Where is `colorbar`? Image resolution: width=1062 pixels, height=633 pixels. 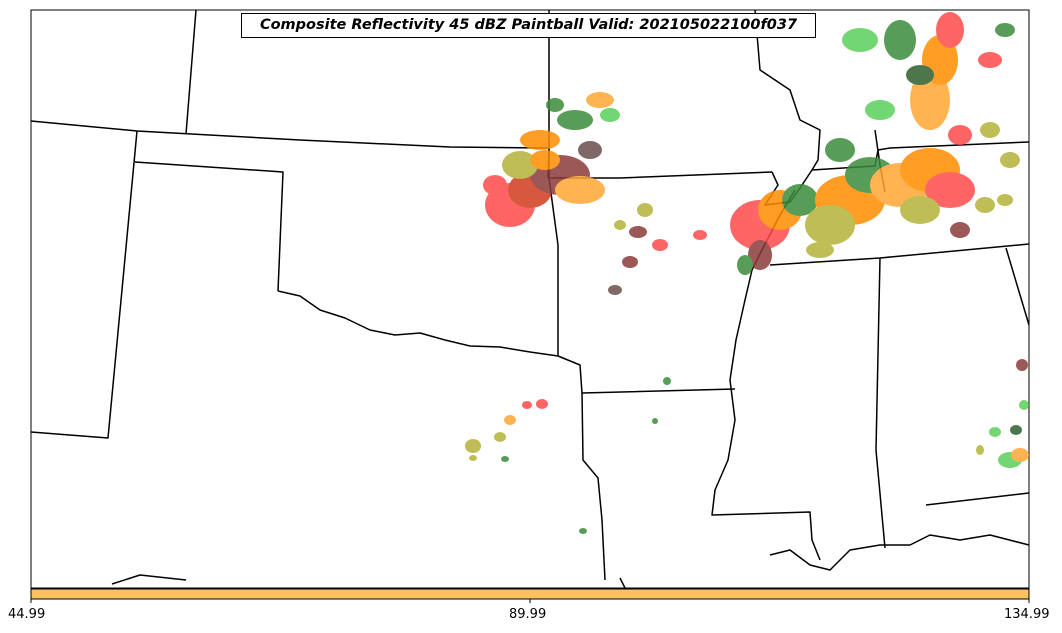
colorbar is located at coordinates (530, 594).